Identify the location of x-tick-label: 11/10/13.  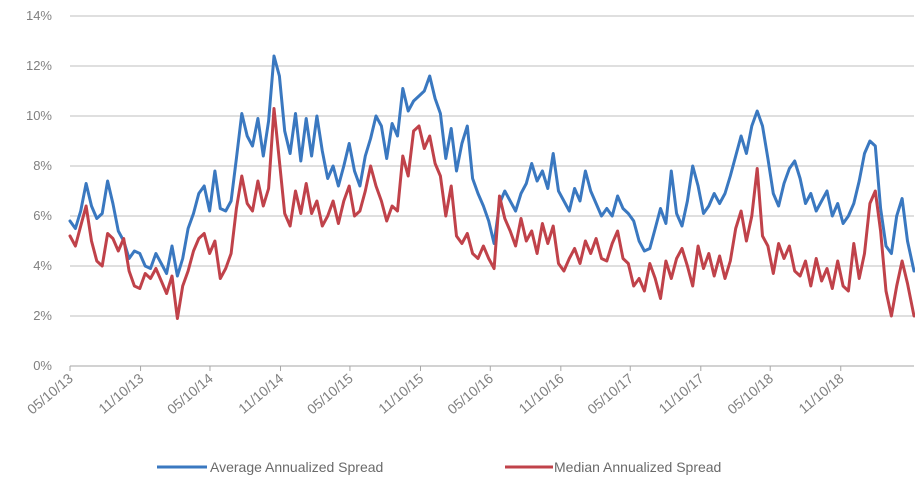
(120, 393).